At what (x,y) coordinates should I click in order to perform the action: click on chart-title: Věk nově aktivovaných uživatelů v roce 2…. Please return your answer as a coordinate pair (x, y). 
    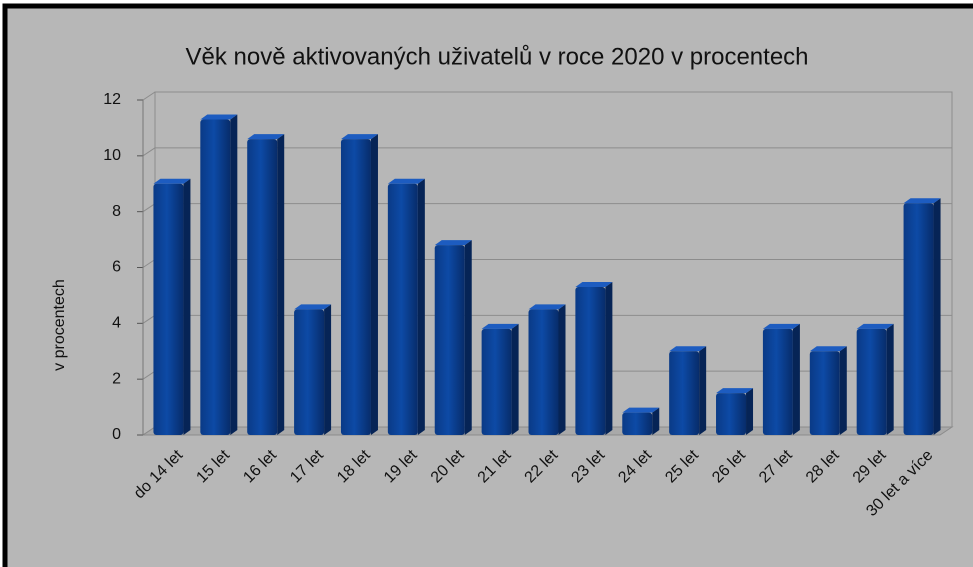
    Looking at the image, I should click on (496, 56).